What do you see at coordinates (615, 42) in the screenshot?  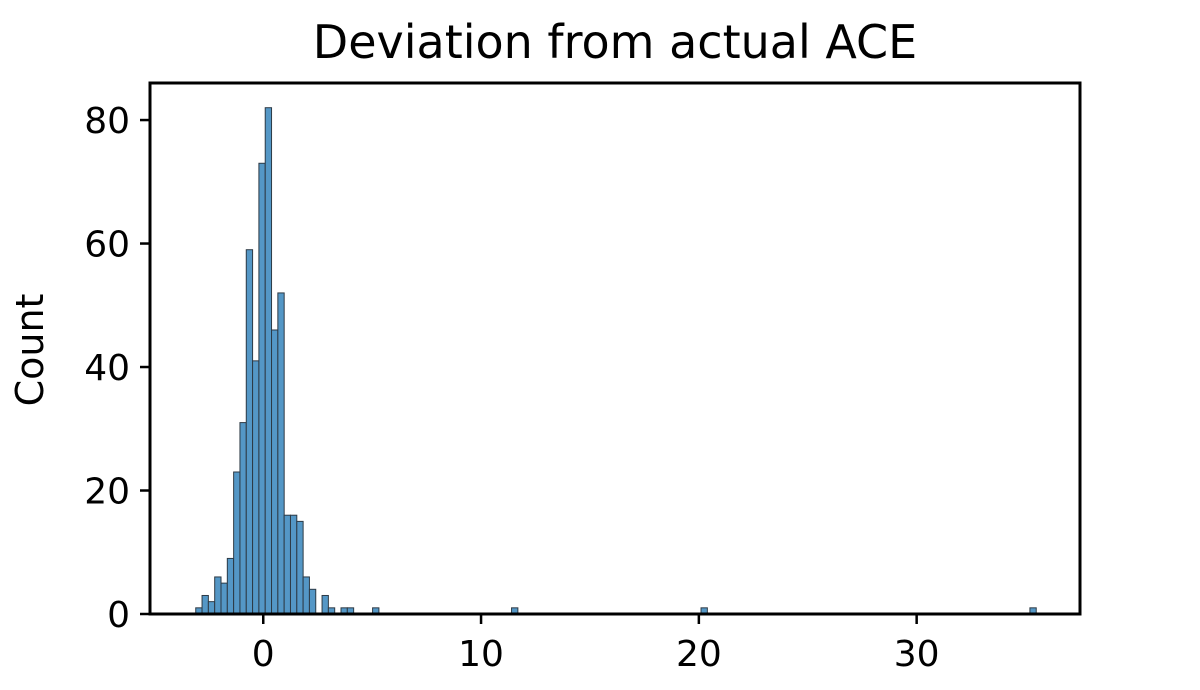 I see `chart-title: Deviation from actual ACE` at bounding box center [615, 42].